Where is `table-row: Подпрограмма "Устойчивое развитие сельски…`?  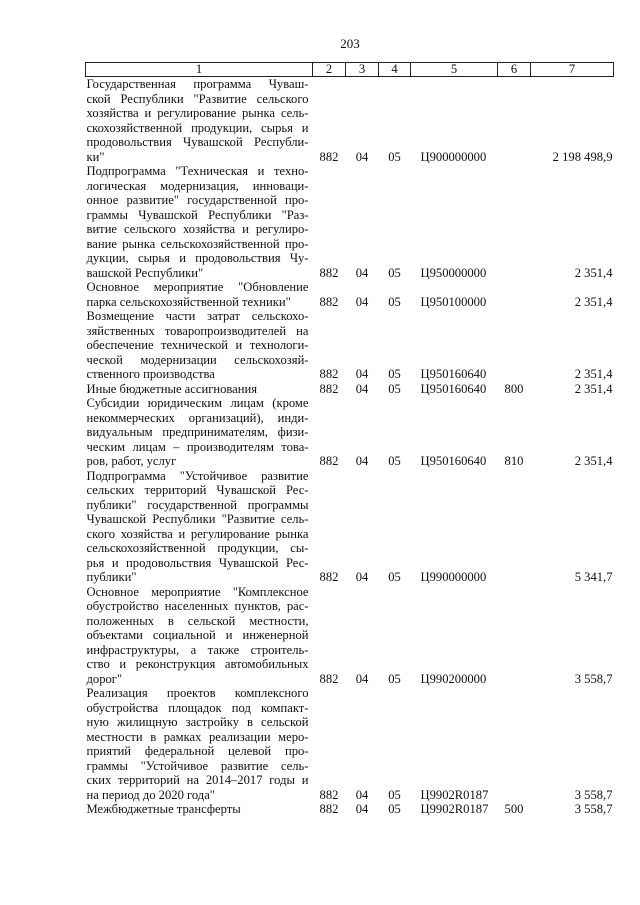
table-row: Подпрограмма "Устойчивое развитие сельски… is located at coordinates (350, 527).